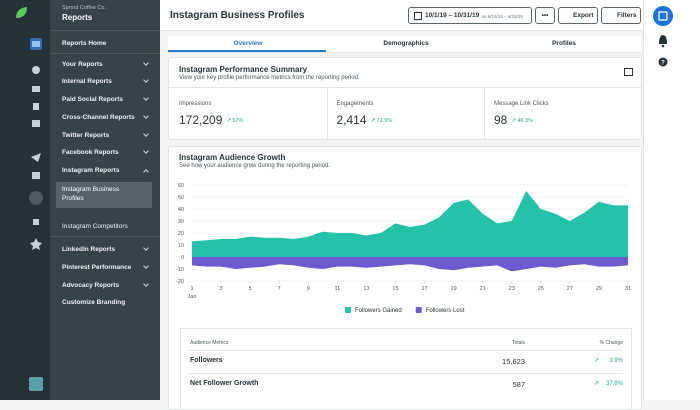  I want to click on bell-clapper, so click(663, 46).